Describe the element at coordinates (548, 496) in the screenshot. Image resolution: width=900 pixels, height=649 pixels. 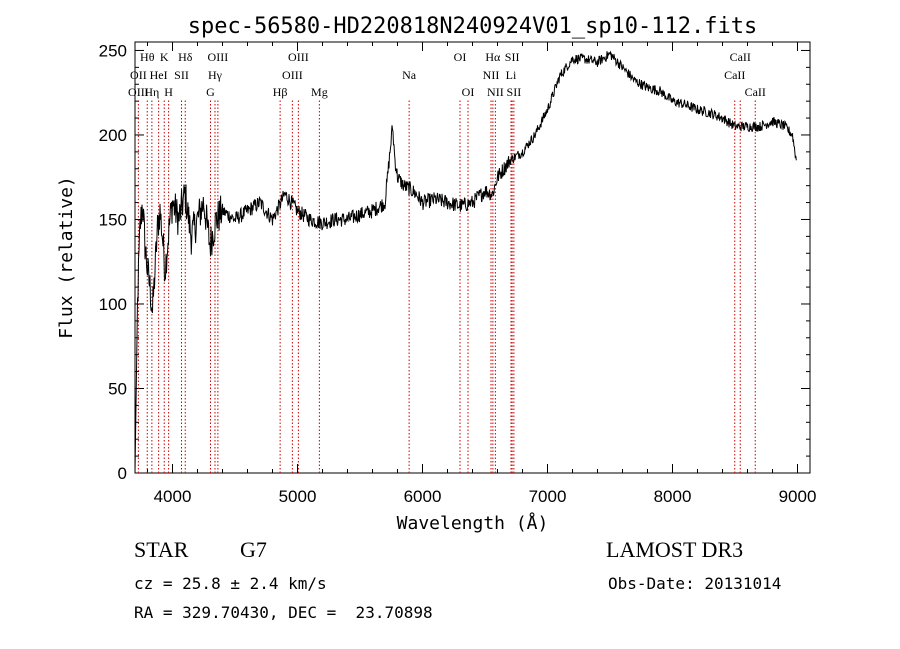
I see `x-tick-label: 7000` at that location.